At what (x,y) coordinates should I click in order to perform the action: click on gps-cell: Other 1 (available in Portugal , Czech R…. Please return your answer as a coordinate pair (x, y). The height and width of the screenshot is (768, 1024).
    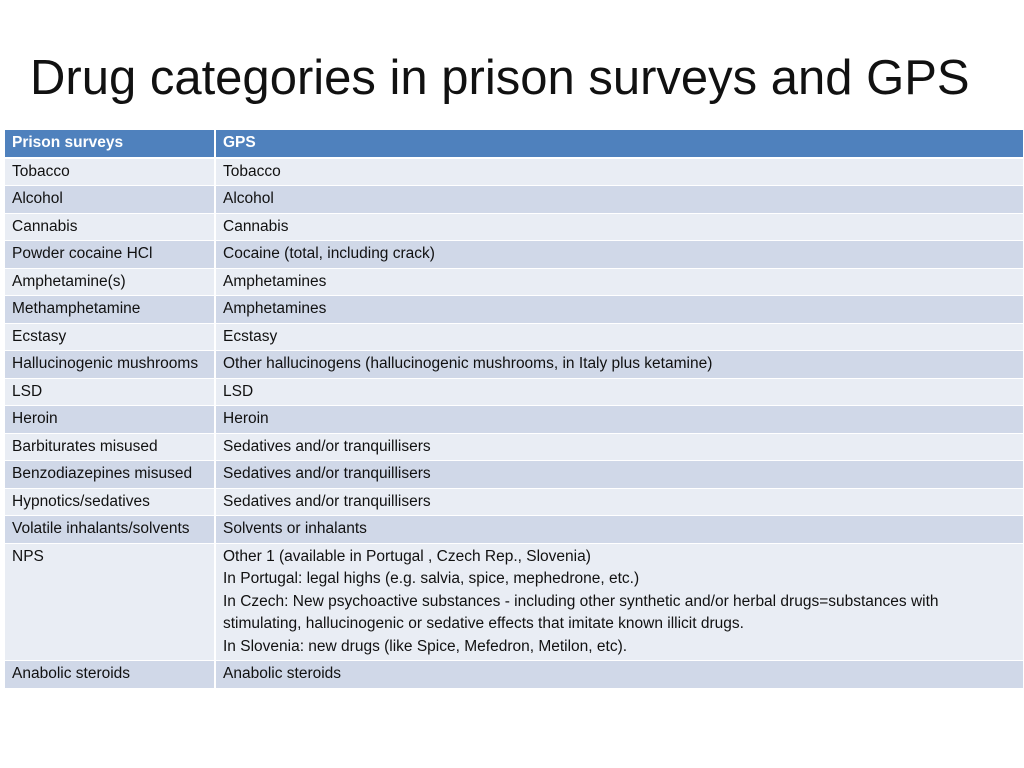
    Looking at the image, I should click on (619, 602).